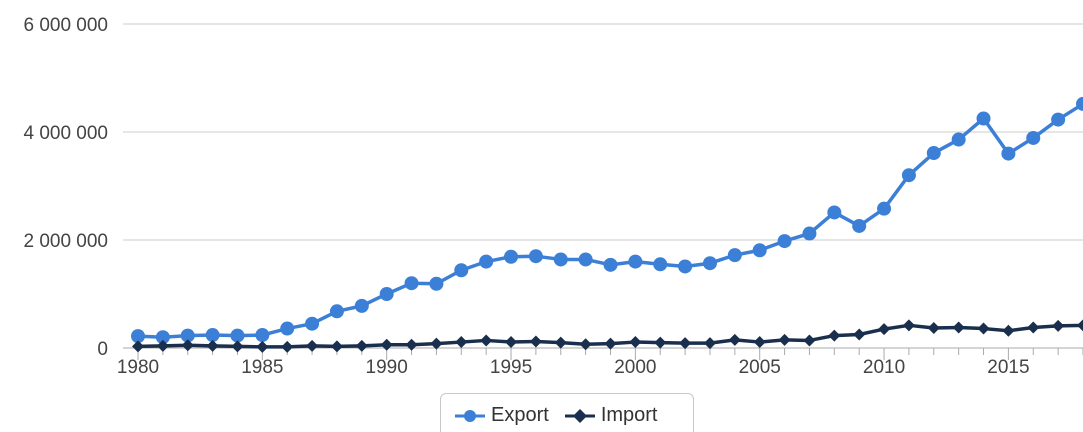 This screenshot has height=432, width=1083. I want to click on legend-item-export: Export, so click(502, 415).